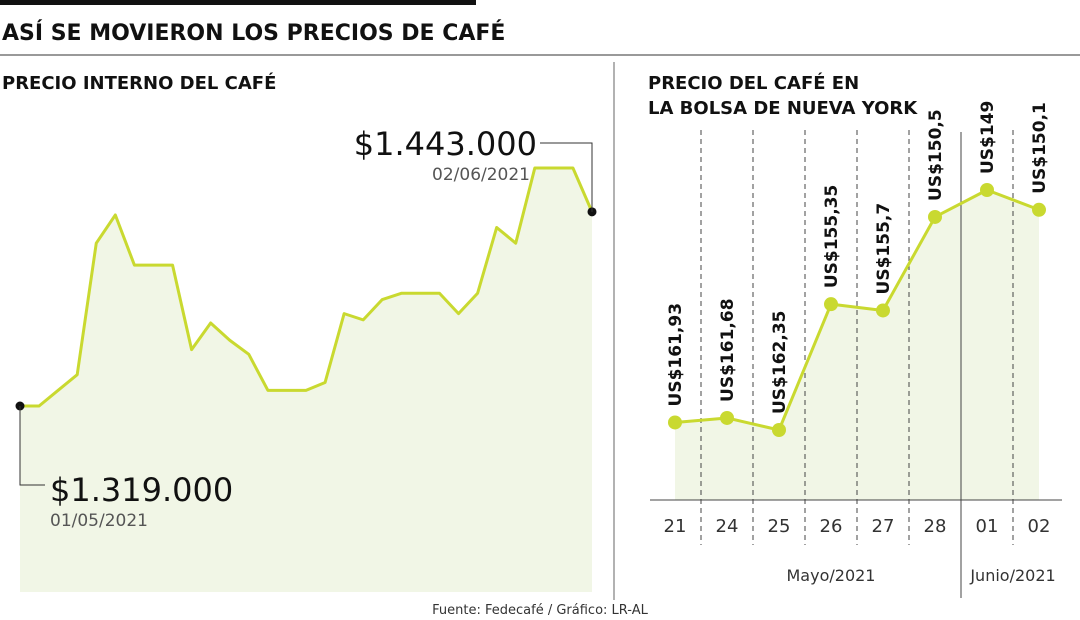 The image size is (1080, 620). What do you see at coordinates (884, 249) in the screenshot?
I see `value-label: US$155,7` at bounding box center [884, 249].